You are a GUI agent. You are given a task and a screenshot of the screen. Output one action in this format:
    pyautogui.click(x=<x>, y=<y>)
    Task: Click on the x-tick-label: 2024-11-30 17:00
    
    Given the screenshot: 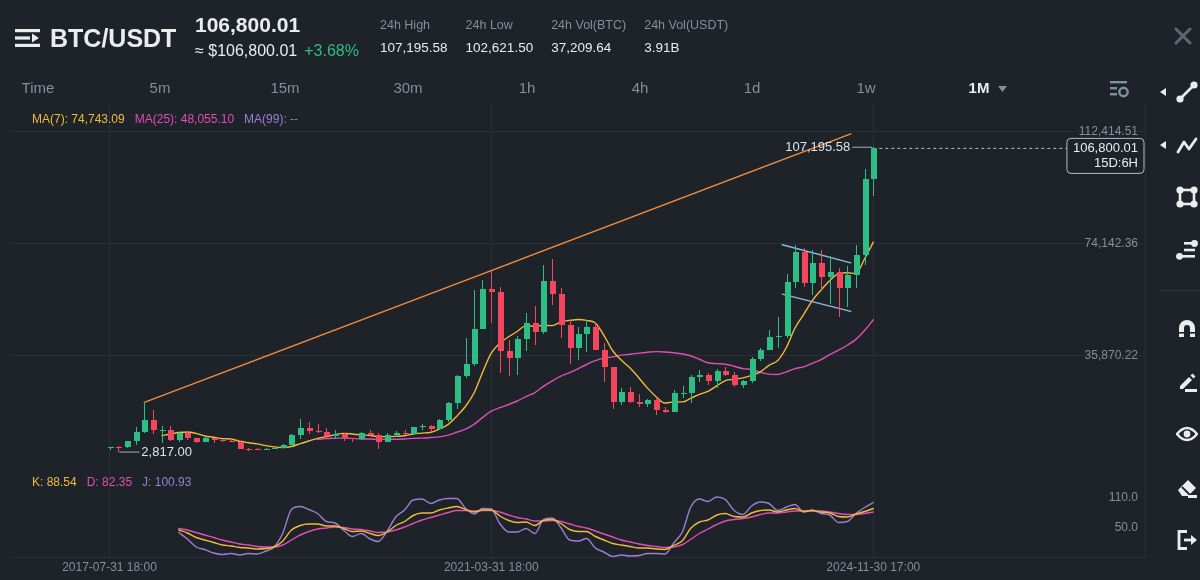 What is the action you would take?
    pyautogui.click(x=873, y=566)
    